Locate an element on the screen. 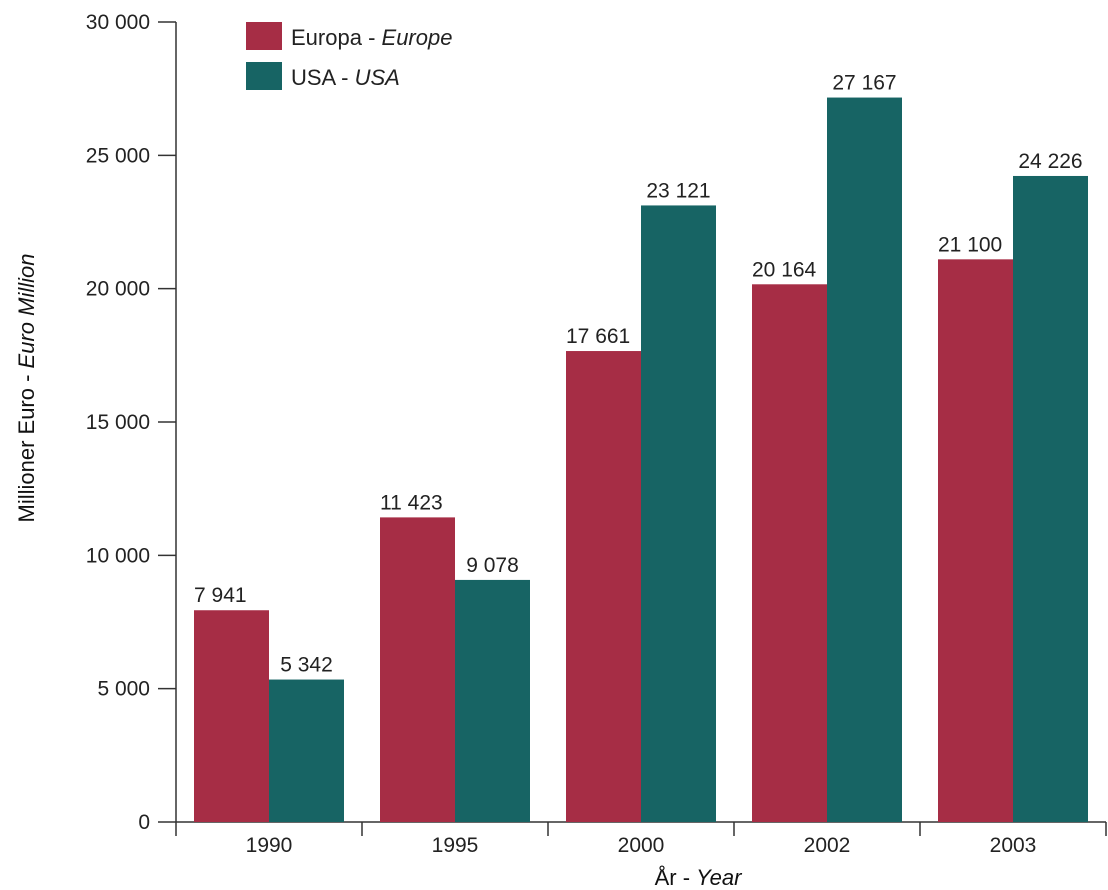 The image size is (1108, 890). legend-label-europe: Europa - Europe is located at coordinates (371, 37).